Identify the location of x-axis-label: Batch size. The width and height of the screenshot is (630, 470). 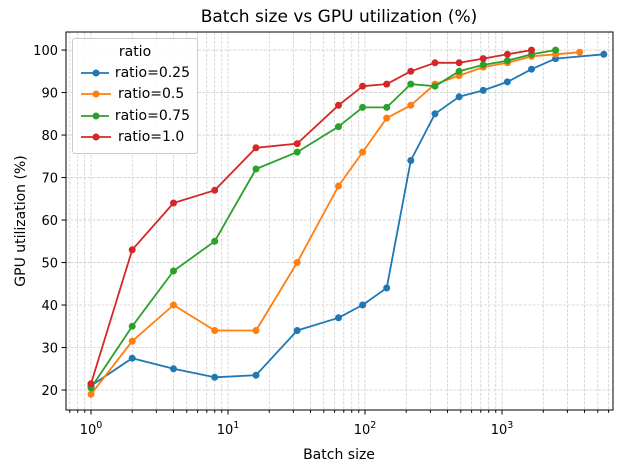
(339, 455).